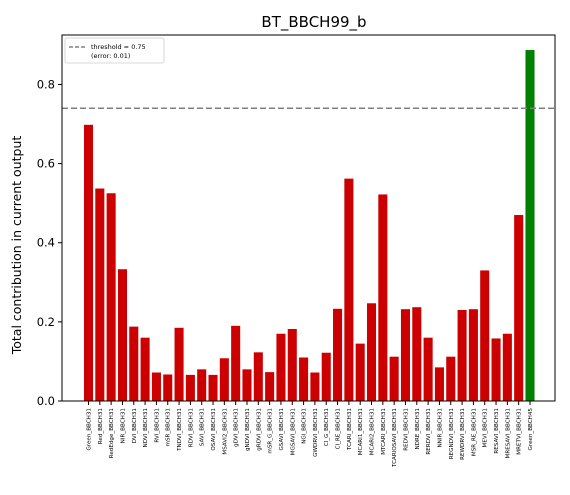  What do you see at coordinates (313, 22) in the screenshot?
I see `chart-title: BT_BBCH99_b` at bounding box center [313, 22].